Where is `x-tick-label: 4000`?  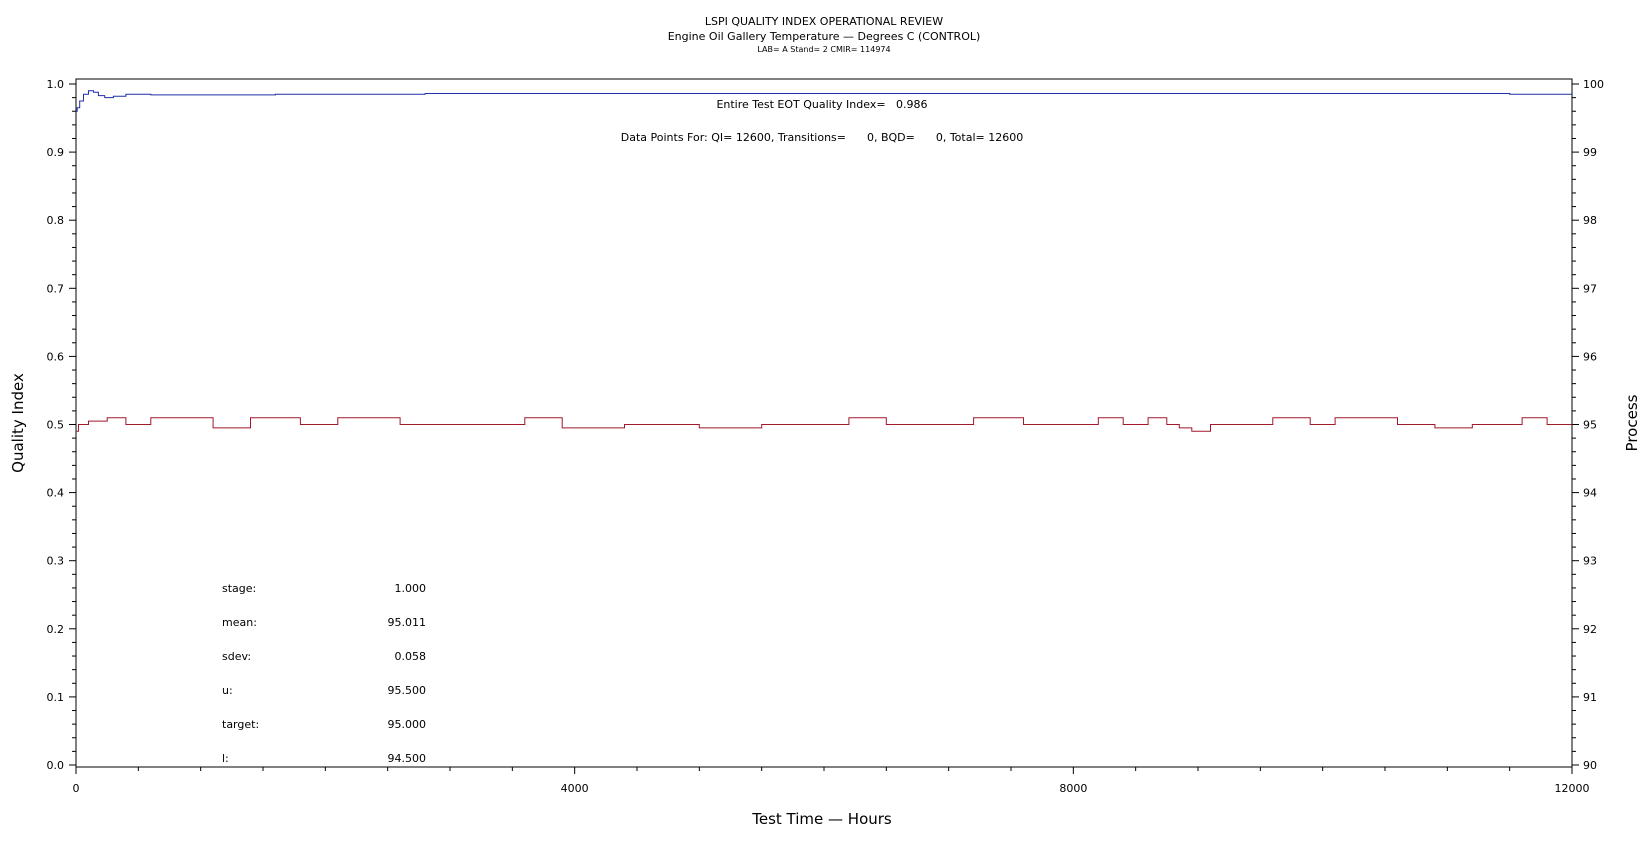 x-tick-label: 4000 is located at coordinates (575, 788).